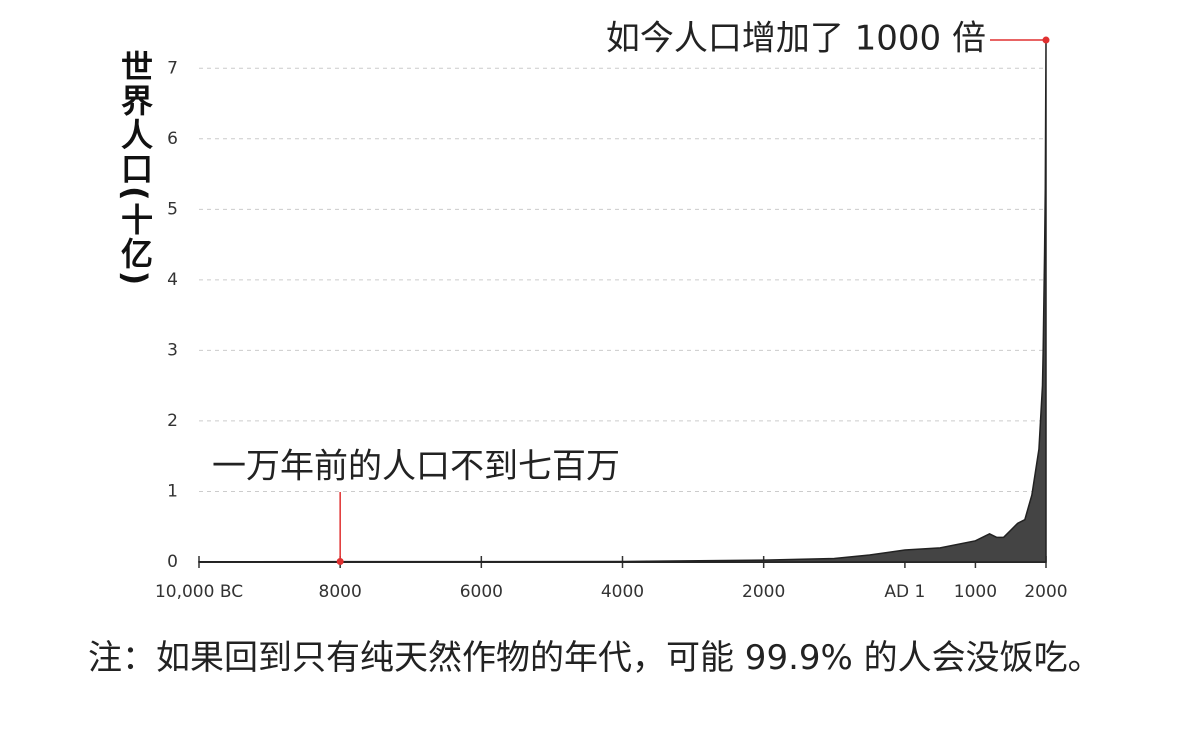  I want to click on x-tick-label: AD 1, so click(904, 592).